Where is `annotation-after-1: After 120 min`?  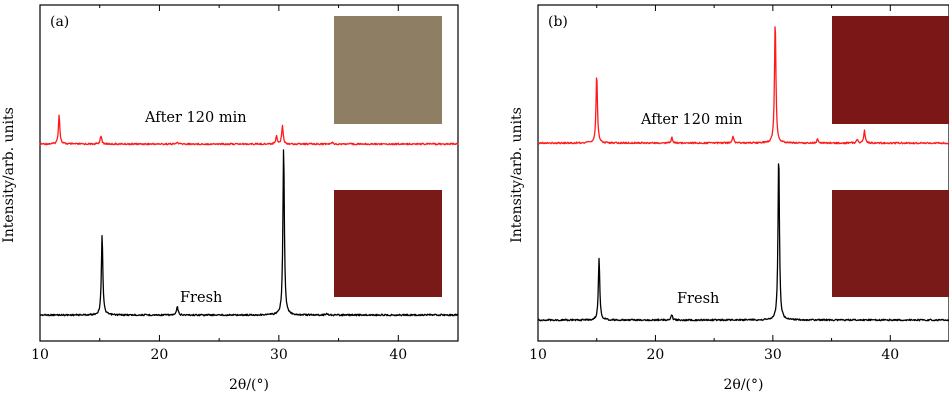
annotation-after-1: After 120 min is located at coordinates (691, 120).